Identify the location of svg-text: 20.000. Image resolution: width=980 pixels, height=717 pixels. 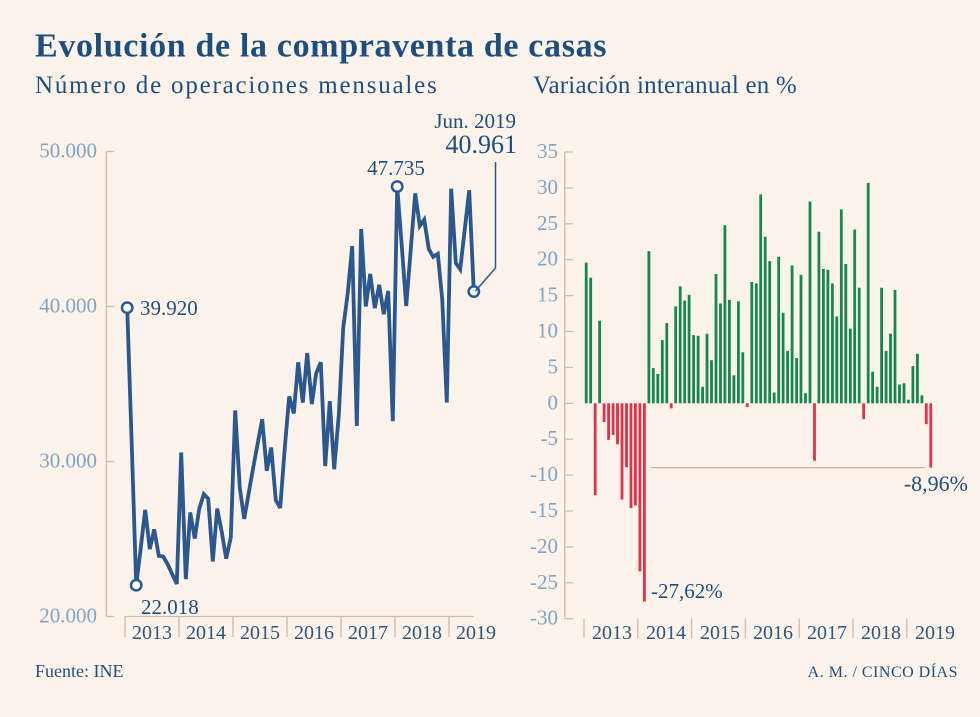
(68, 616).